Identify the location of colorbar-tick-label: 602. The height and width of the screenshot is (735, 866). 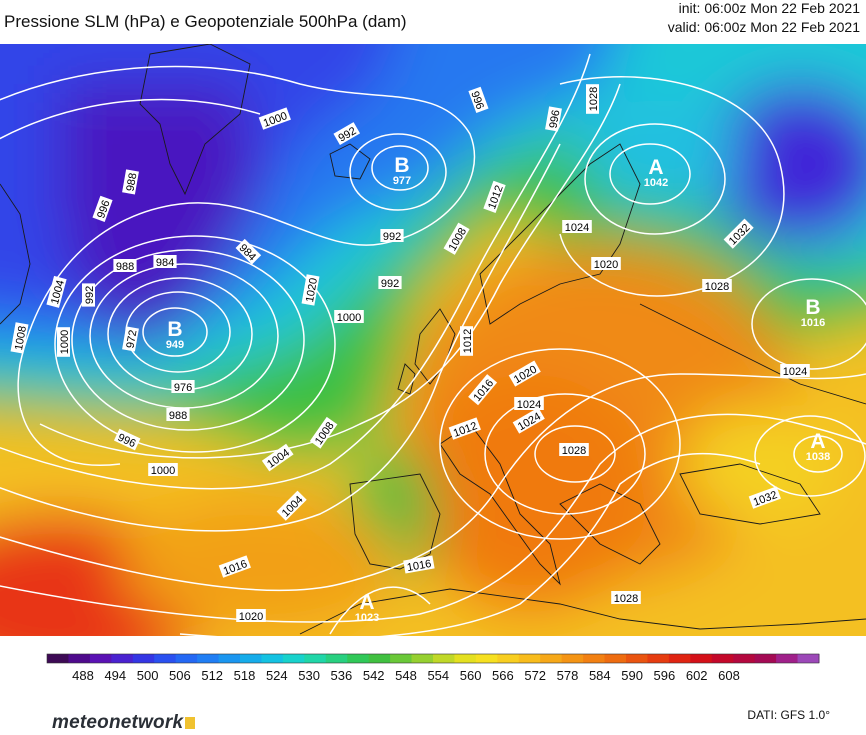
(697, 675).